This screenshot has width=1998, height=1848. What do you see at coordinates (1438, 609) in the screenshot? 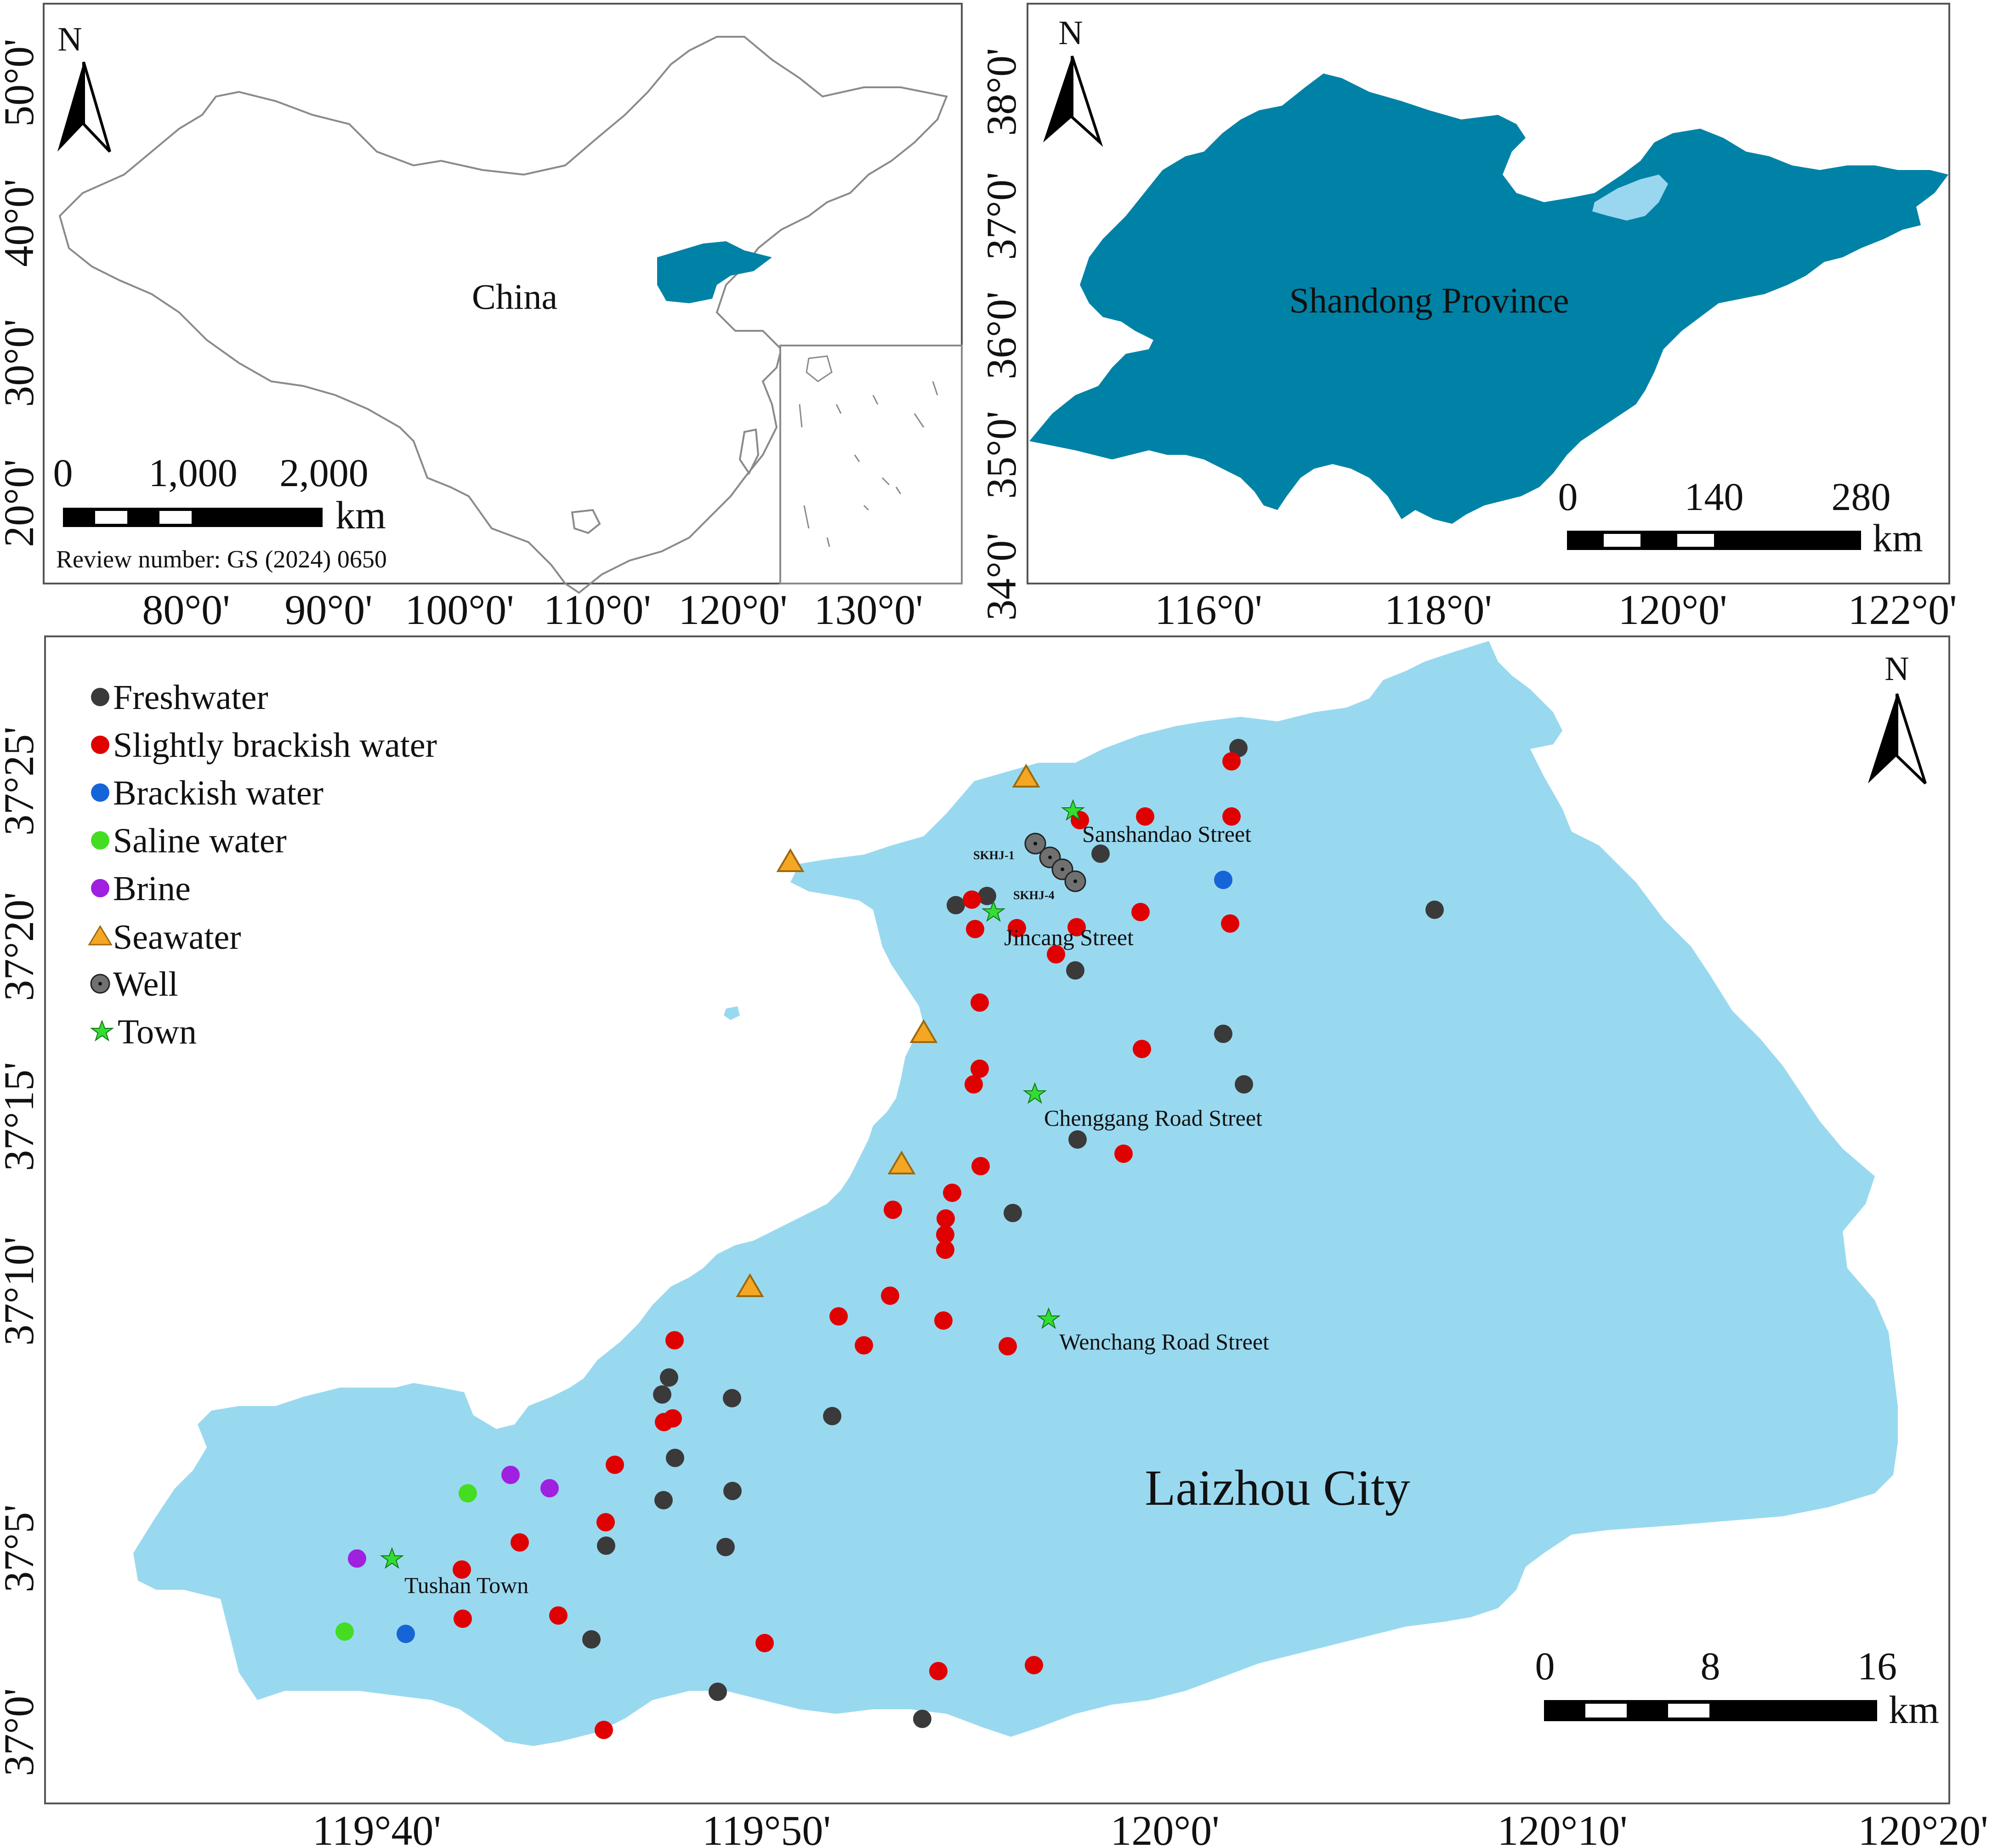
I see `shandong-lon-tick: 118°0'` at bounding box center [1438, 609].